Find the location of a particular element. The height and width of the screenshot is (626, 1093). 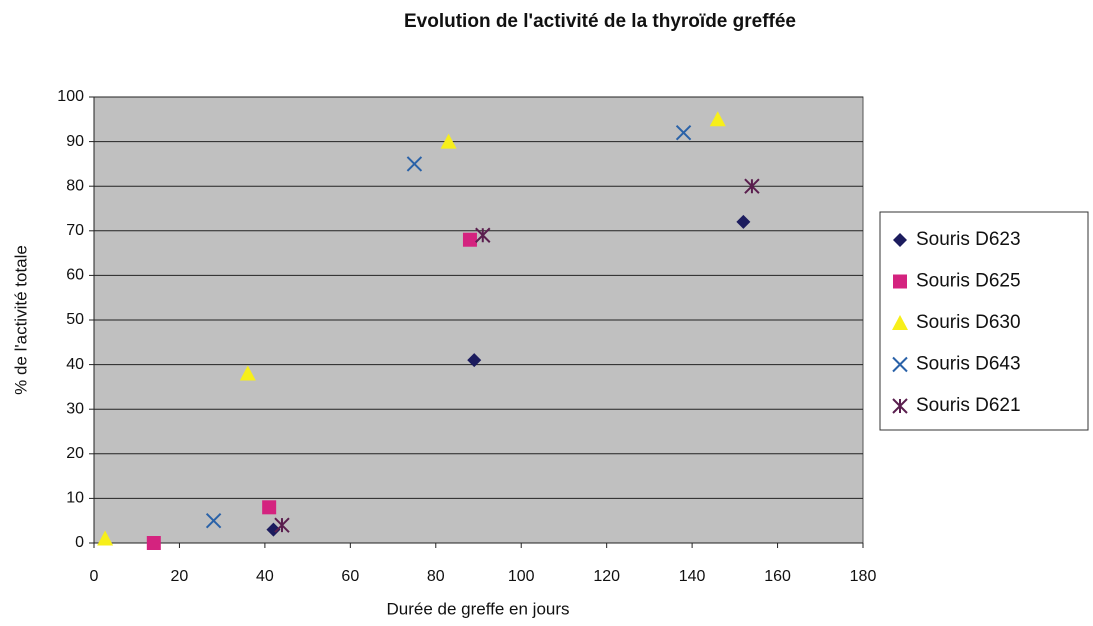

x-tick-label: 100 is located at coordinates (521, 576).